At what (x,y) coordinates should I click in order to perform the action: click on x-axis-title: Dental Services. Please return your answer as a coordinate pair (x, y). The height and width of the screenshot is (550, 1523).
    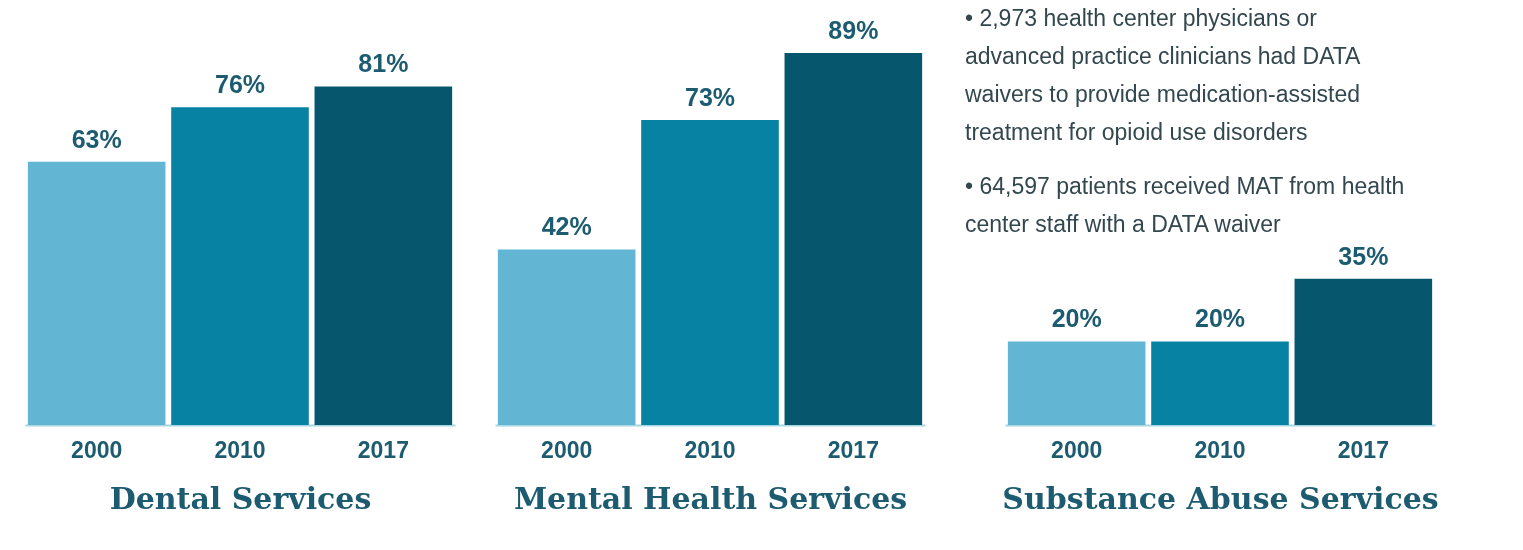
    Looking at the image, I should click on (240, 498).